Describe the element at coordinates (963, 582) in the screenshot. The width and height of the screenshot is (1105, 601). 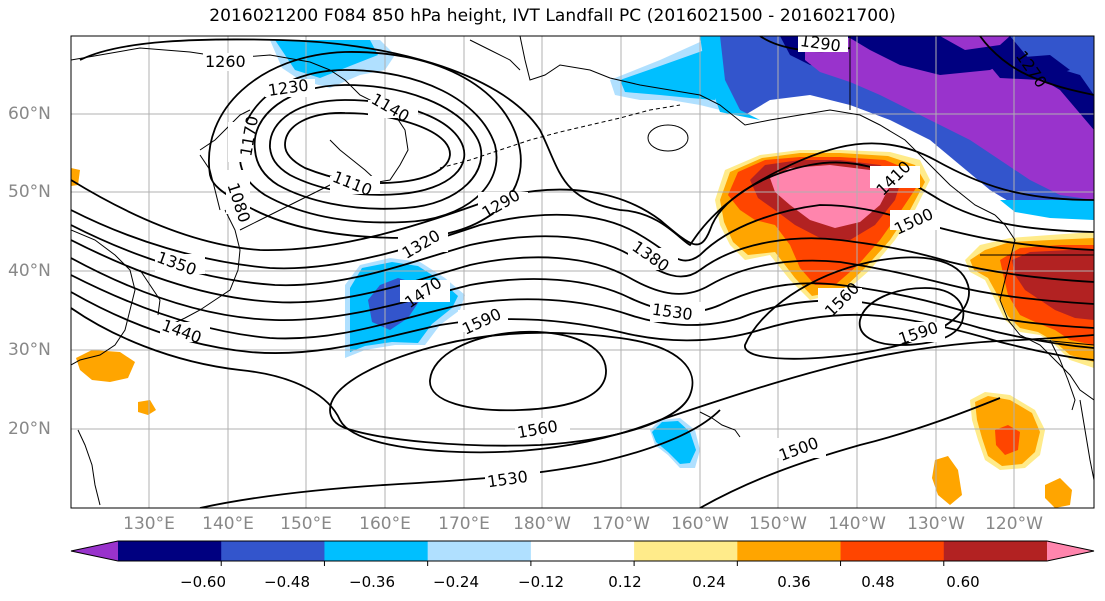
I see `colorbar-tick-label: 0.60` at that location.